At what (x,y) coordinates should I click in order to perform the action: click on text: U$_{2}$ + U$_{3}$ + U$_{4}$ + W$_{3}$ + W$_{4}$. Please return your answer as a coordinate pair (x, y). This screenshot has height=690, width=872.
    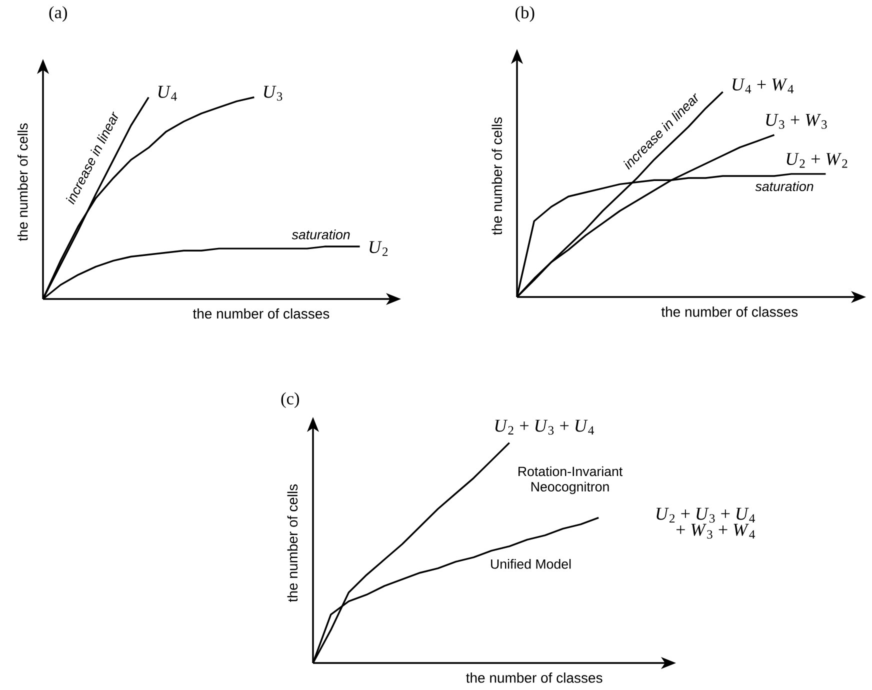
    Looking at the image, I should click on (706, 523).